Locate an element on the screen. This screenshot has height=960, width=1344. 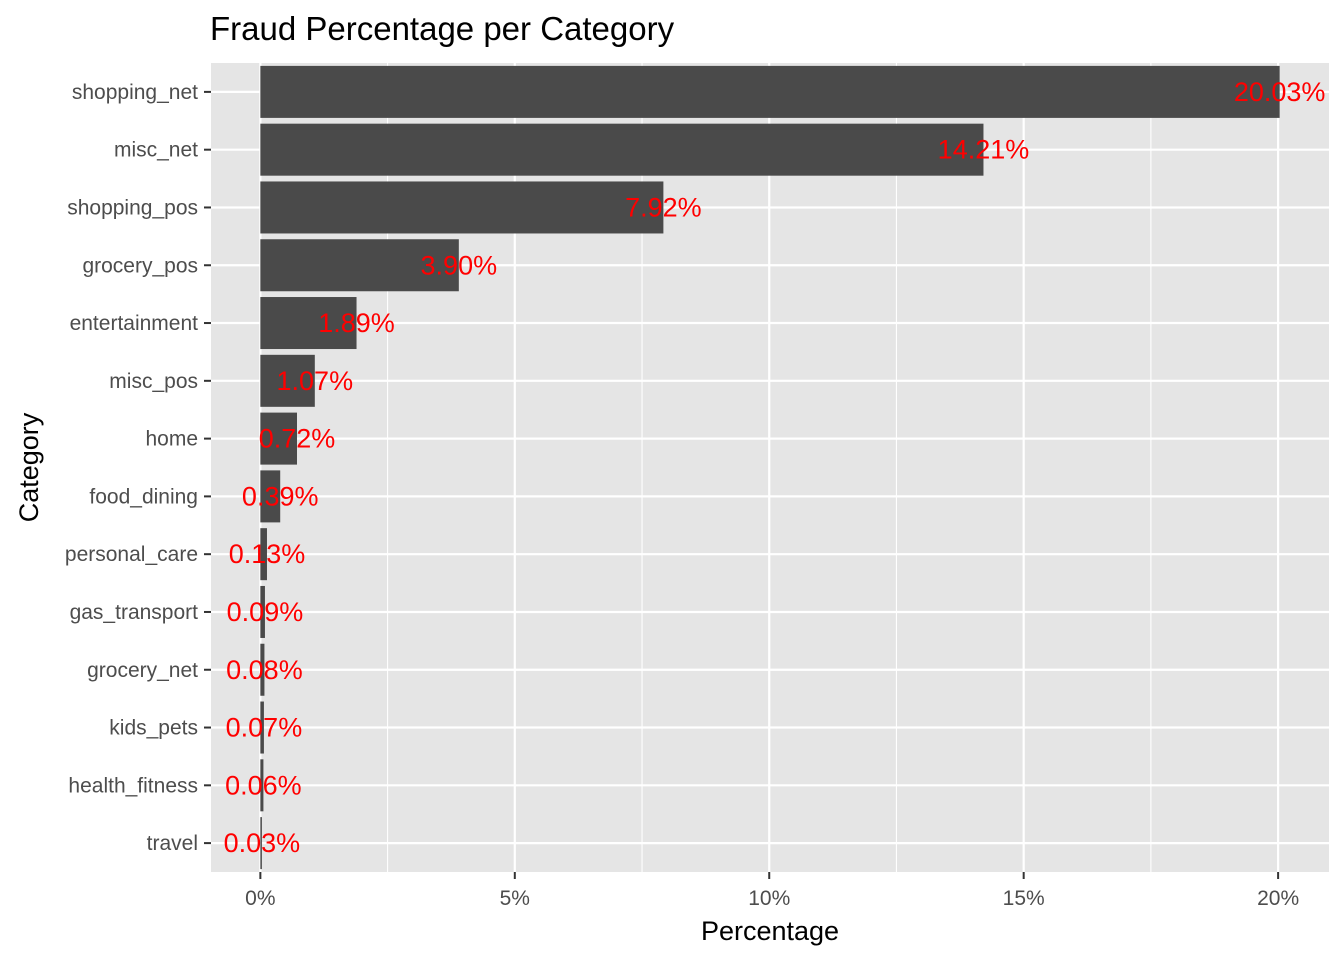
y-tick-label: entertainment is located at coordinates (134, 323).